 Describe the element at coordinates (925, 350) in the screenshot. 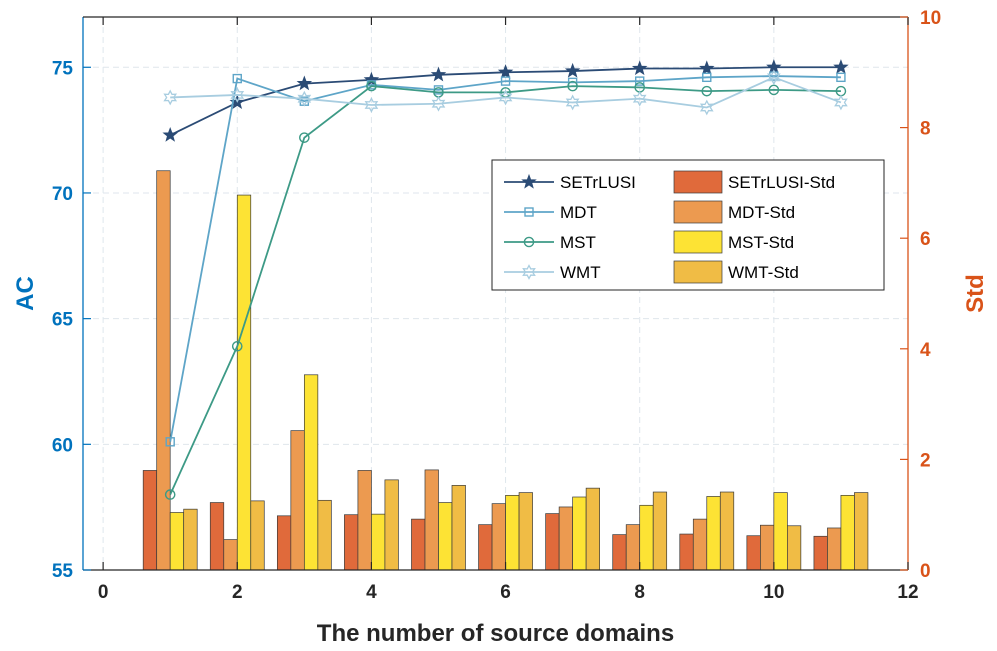

I see `right-tick-label: 4` at that location.